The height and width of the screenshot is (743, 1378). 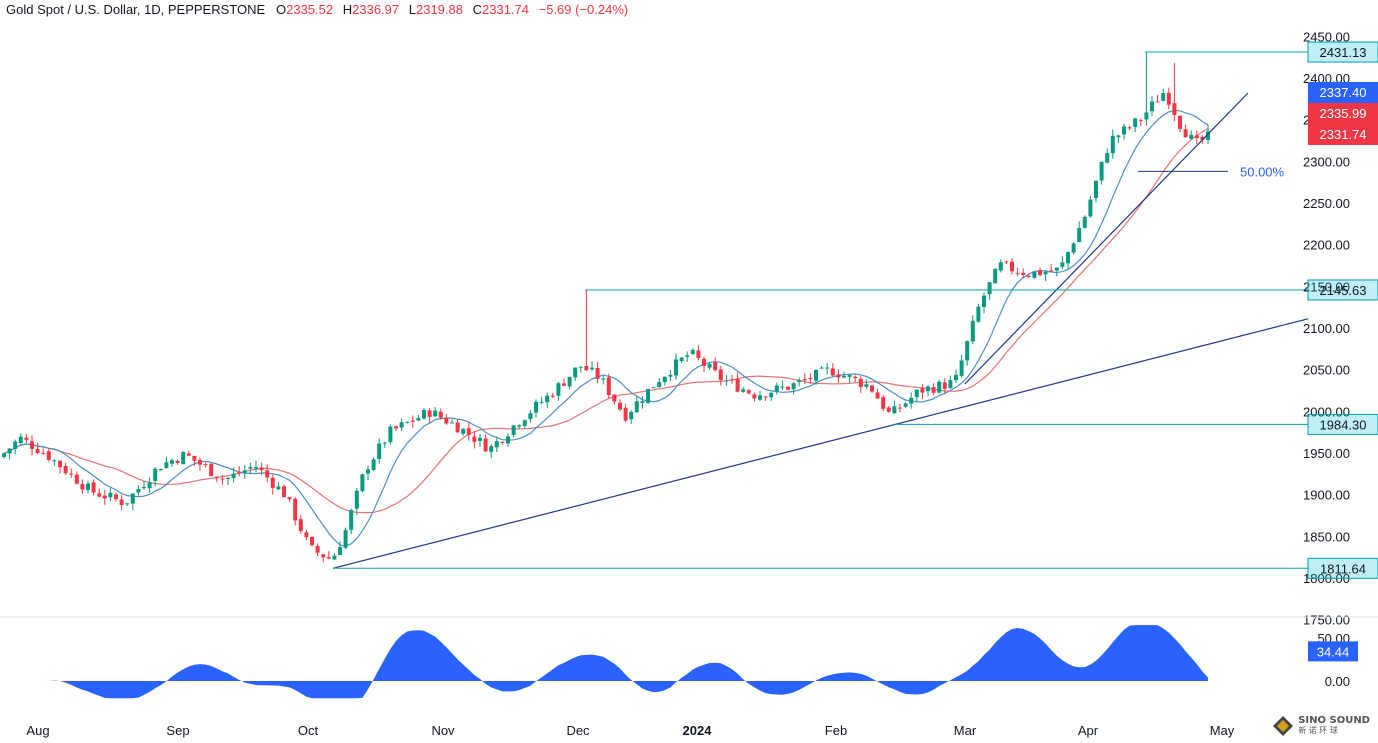 I want to click on price-line-tag-border, so click(x=1342, y=568).